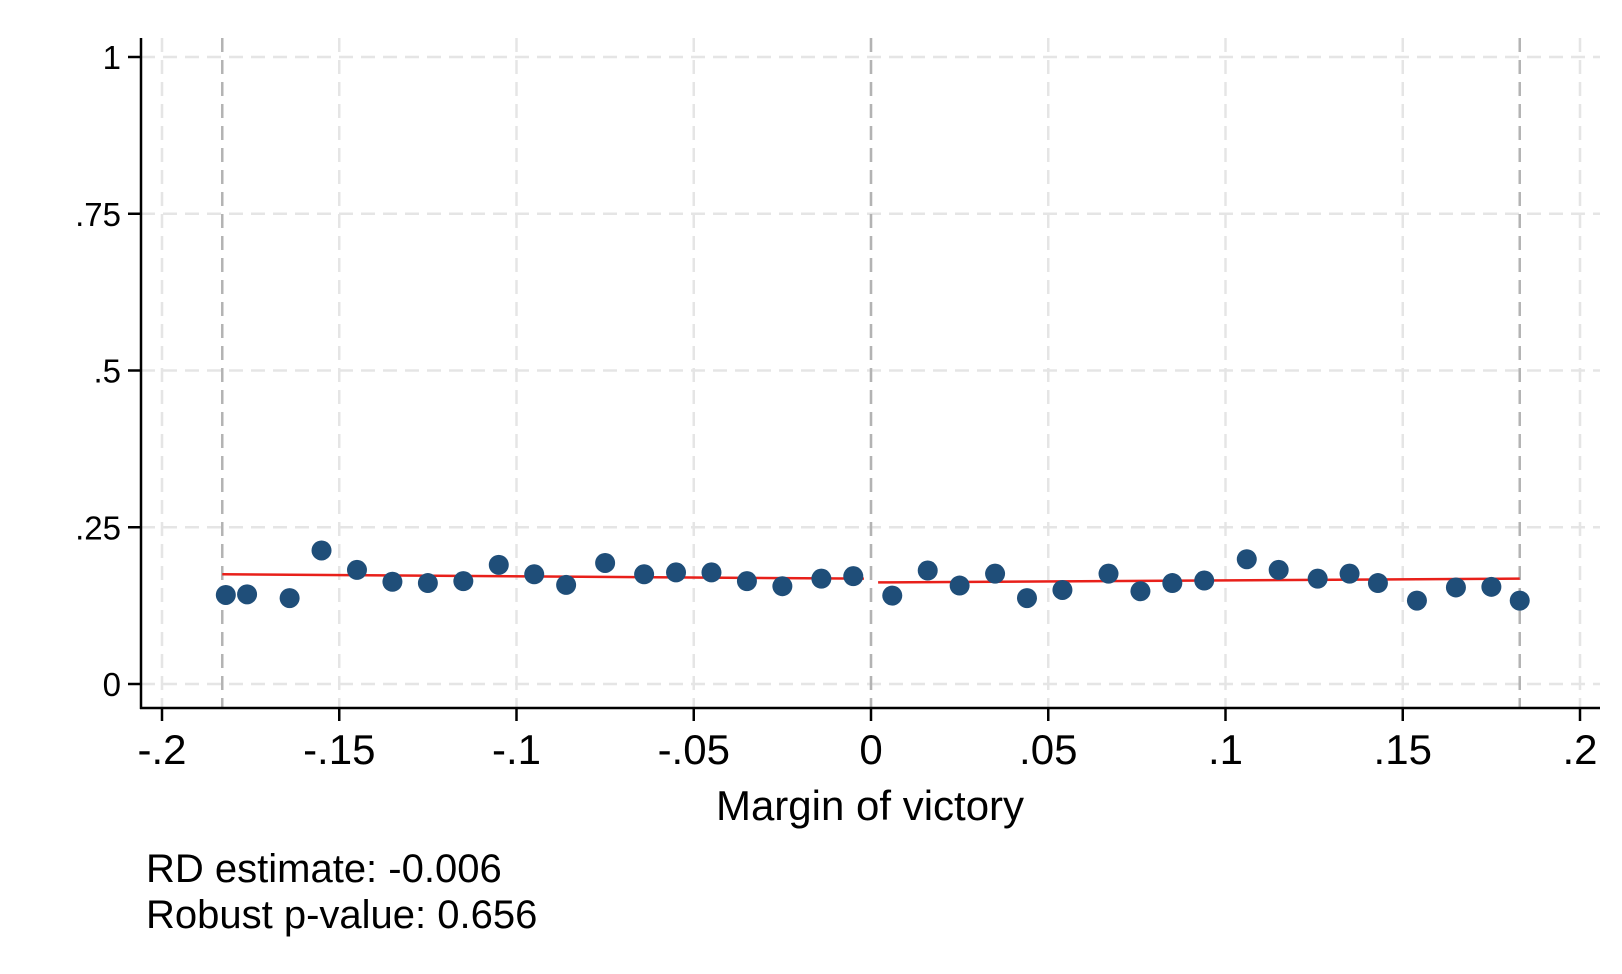 The height and width of the screenshot is (974, 1622). I want to click on binned-points, so click(872, 575).